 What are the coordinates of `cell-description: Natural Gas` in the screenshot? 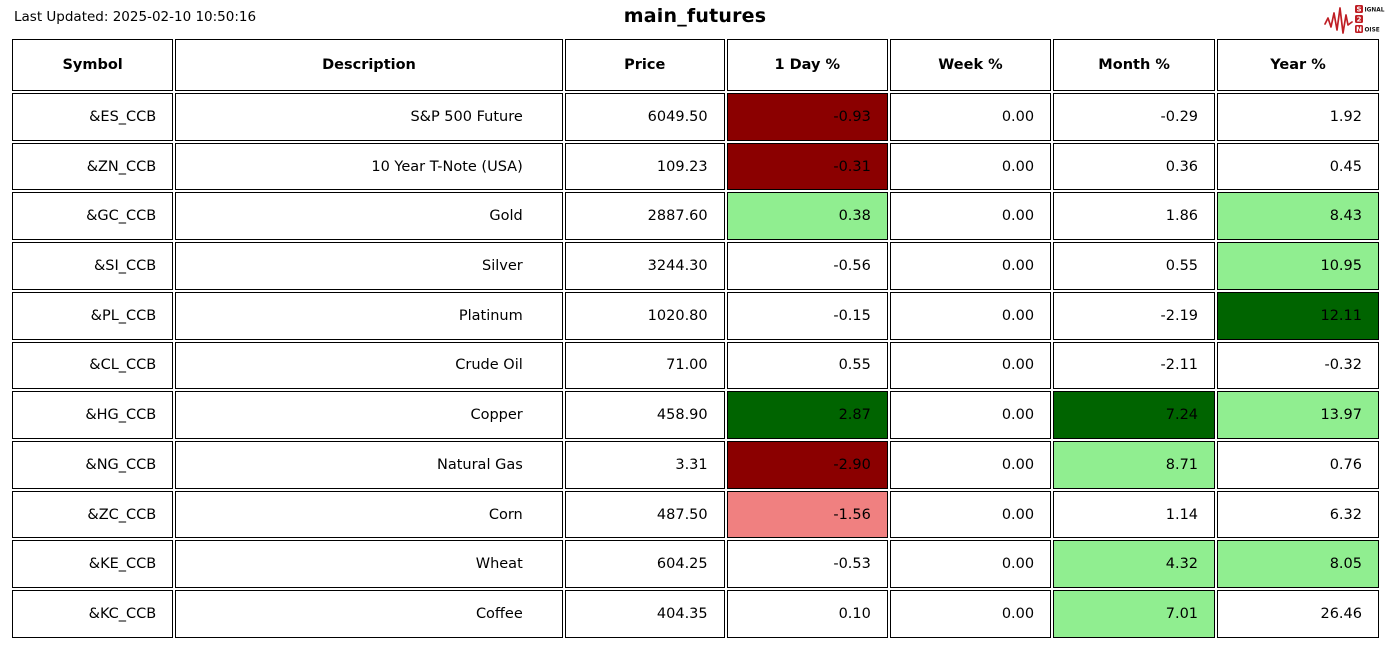 It's located at (369, 465).